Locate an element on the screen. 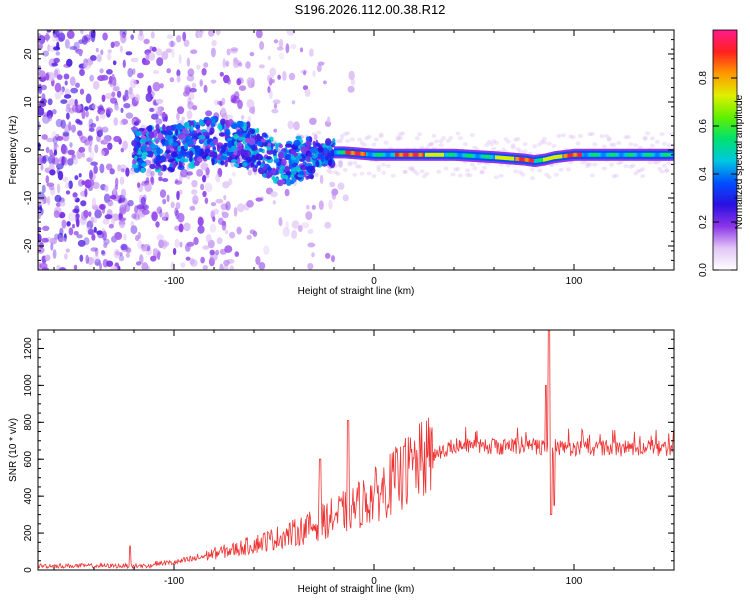  colorbar-tick-label: 0.0 is located at coordinates (703, 270).